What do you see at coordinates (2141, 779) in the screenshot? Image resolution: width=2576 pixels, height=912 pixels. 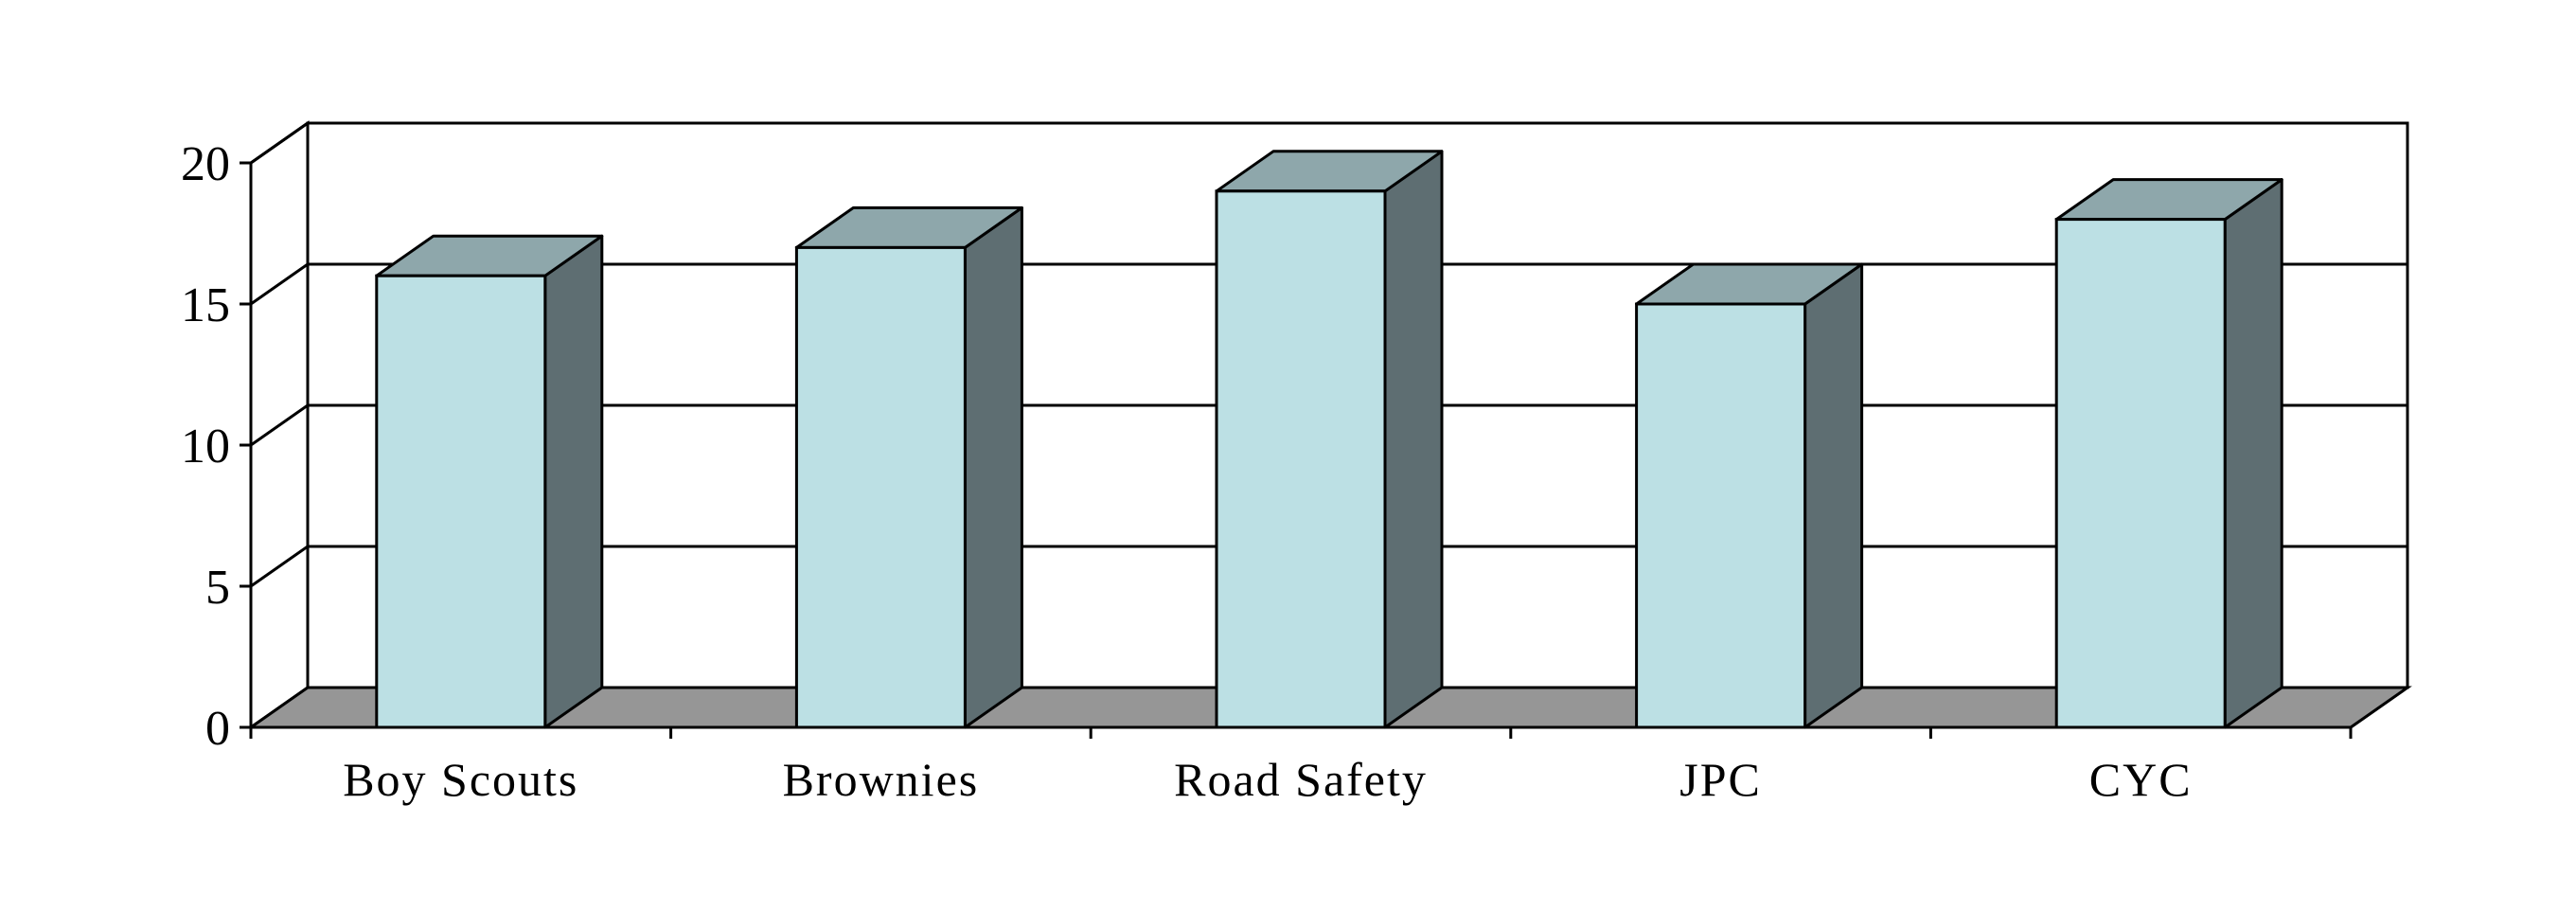 I see `x-tick-label: CYC` at bounding box center [2141, 779].